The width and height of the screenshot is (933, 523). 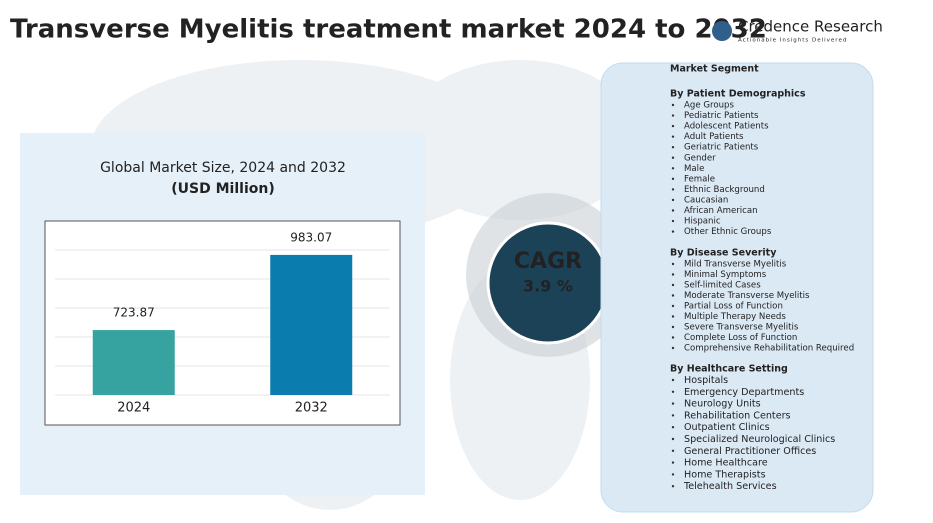 I want to click on segment-item: Minimal Symptoms, so click(x=725, y=275).